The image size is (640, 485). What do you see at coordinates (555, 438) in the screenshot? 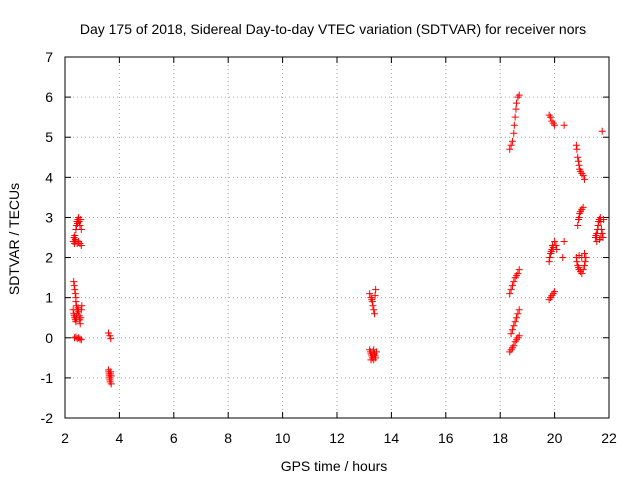
I see `x-tick-label: 20` at bounding box center [555, 438].